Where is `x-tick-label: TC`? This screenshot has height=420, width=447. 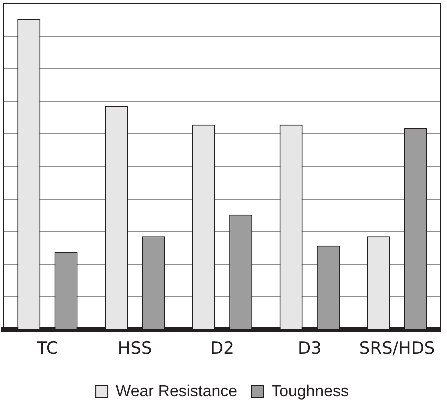
x-tick-label: TC is located at coordinates (47, 349).